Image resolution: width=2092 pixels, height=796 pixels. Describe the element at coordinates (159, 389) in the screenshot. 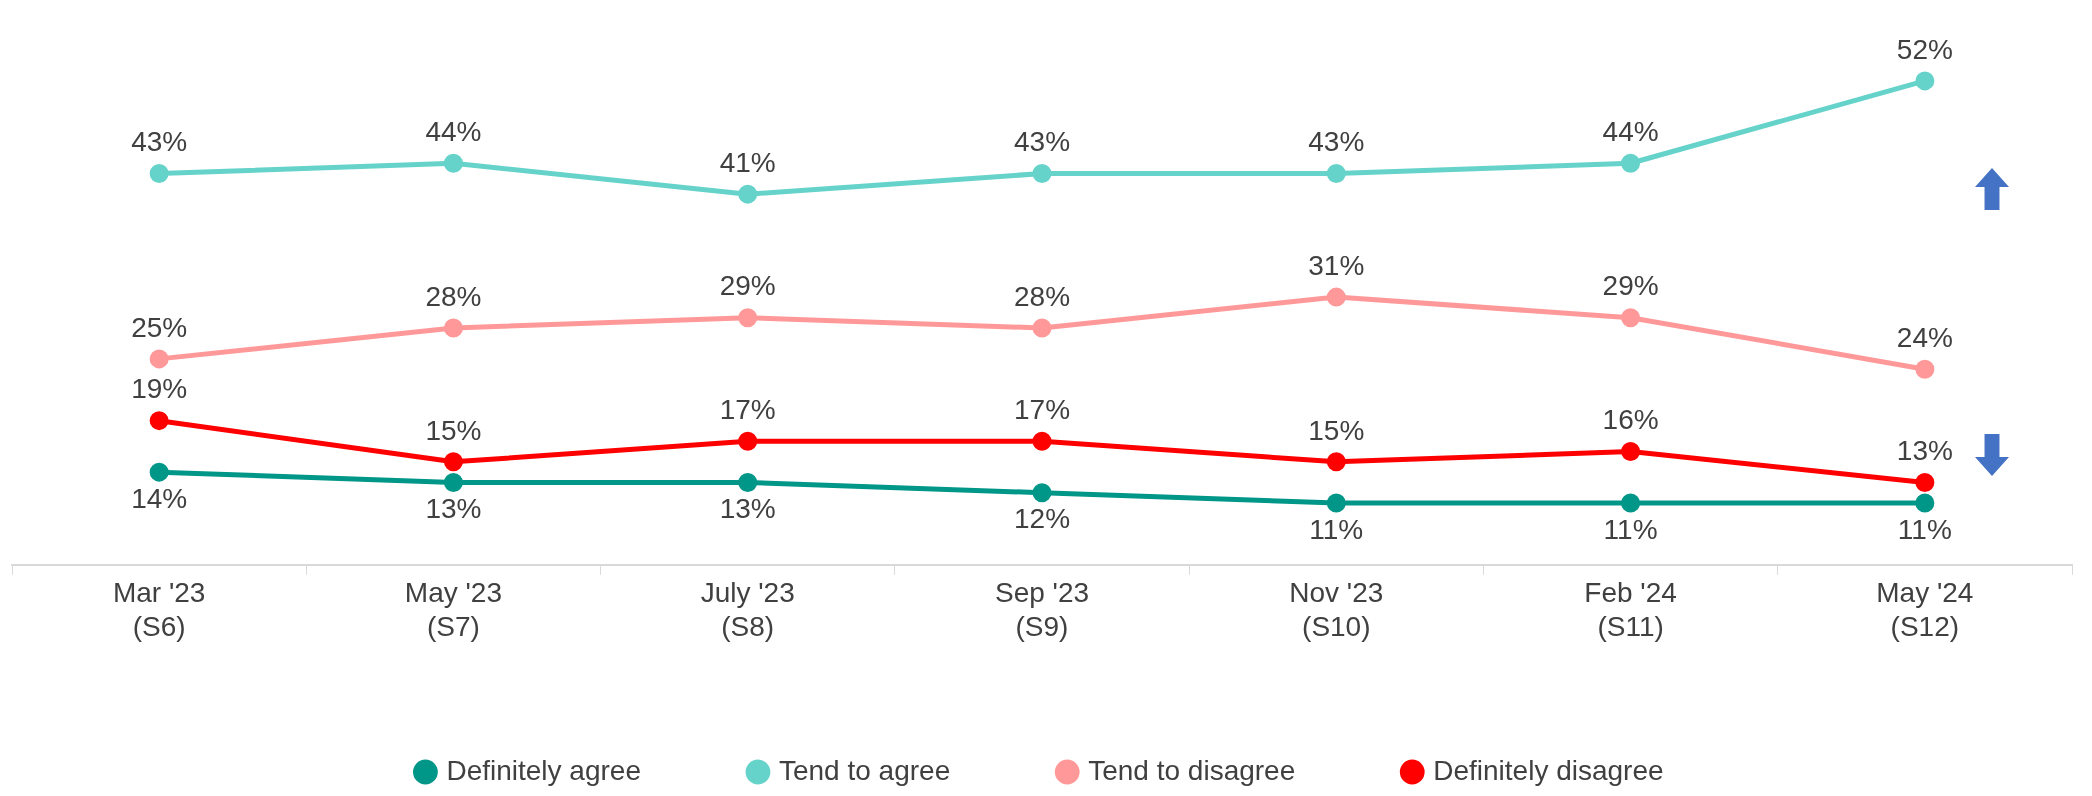

I see `data-label: 19%` at that location.